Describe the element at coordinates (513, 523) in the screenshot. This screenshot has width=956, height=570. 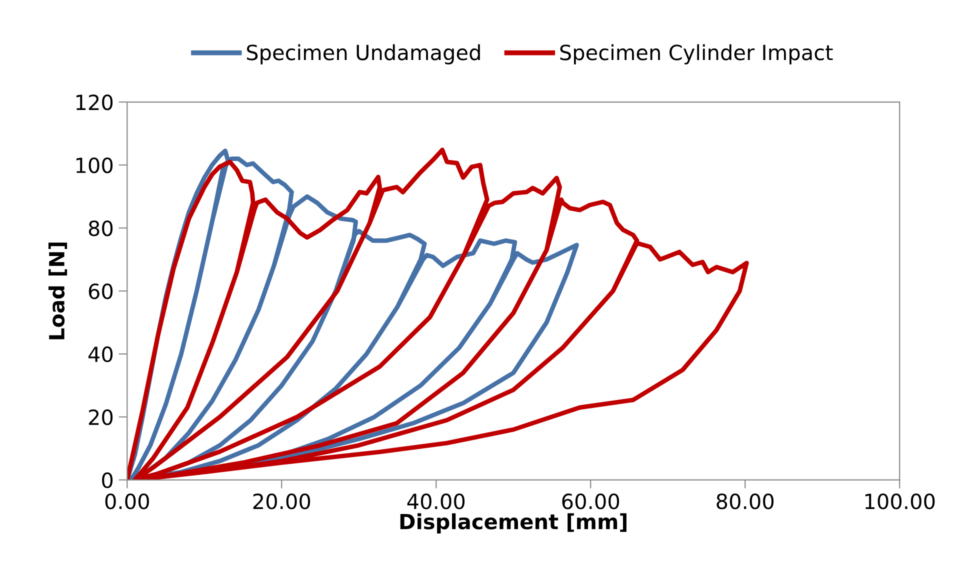
I see `x-axis-title: Displacement [mm]` at that location.